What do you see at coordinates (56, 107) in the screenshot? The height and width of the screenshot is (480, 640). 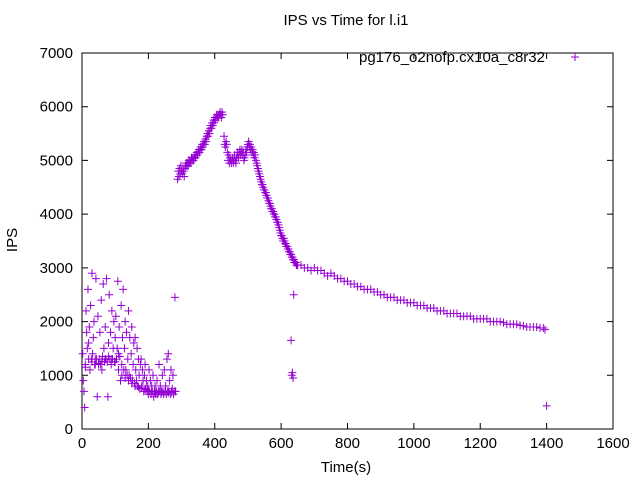 I see `y-tick-label: 6000` at bounding box center [56, 107].